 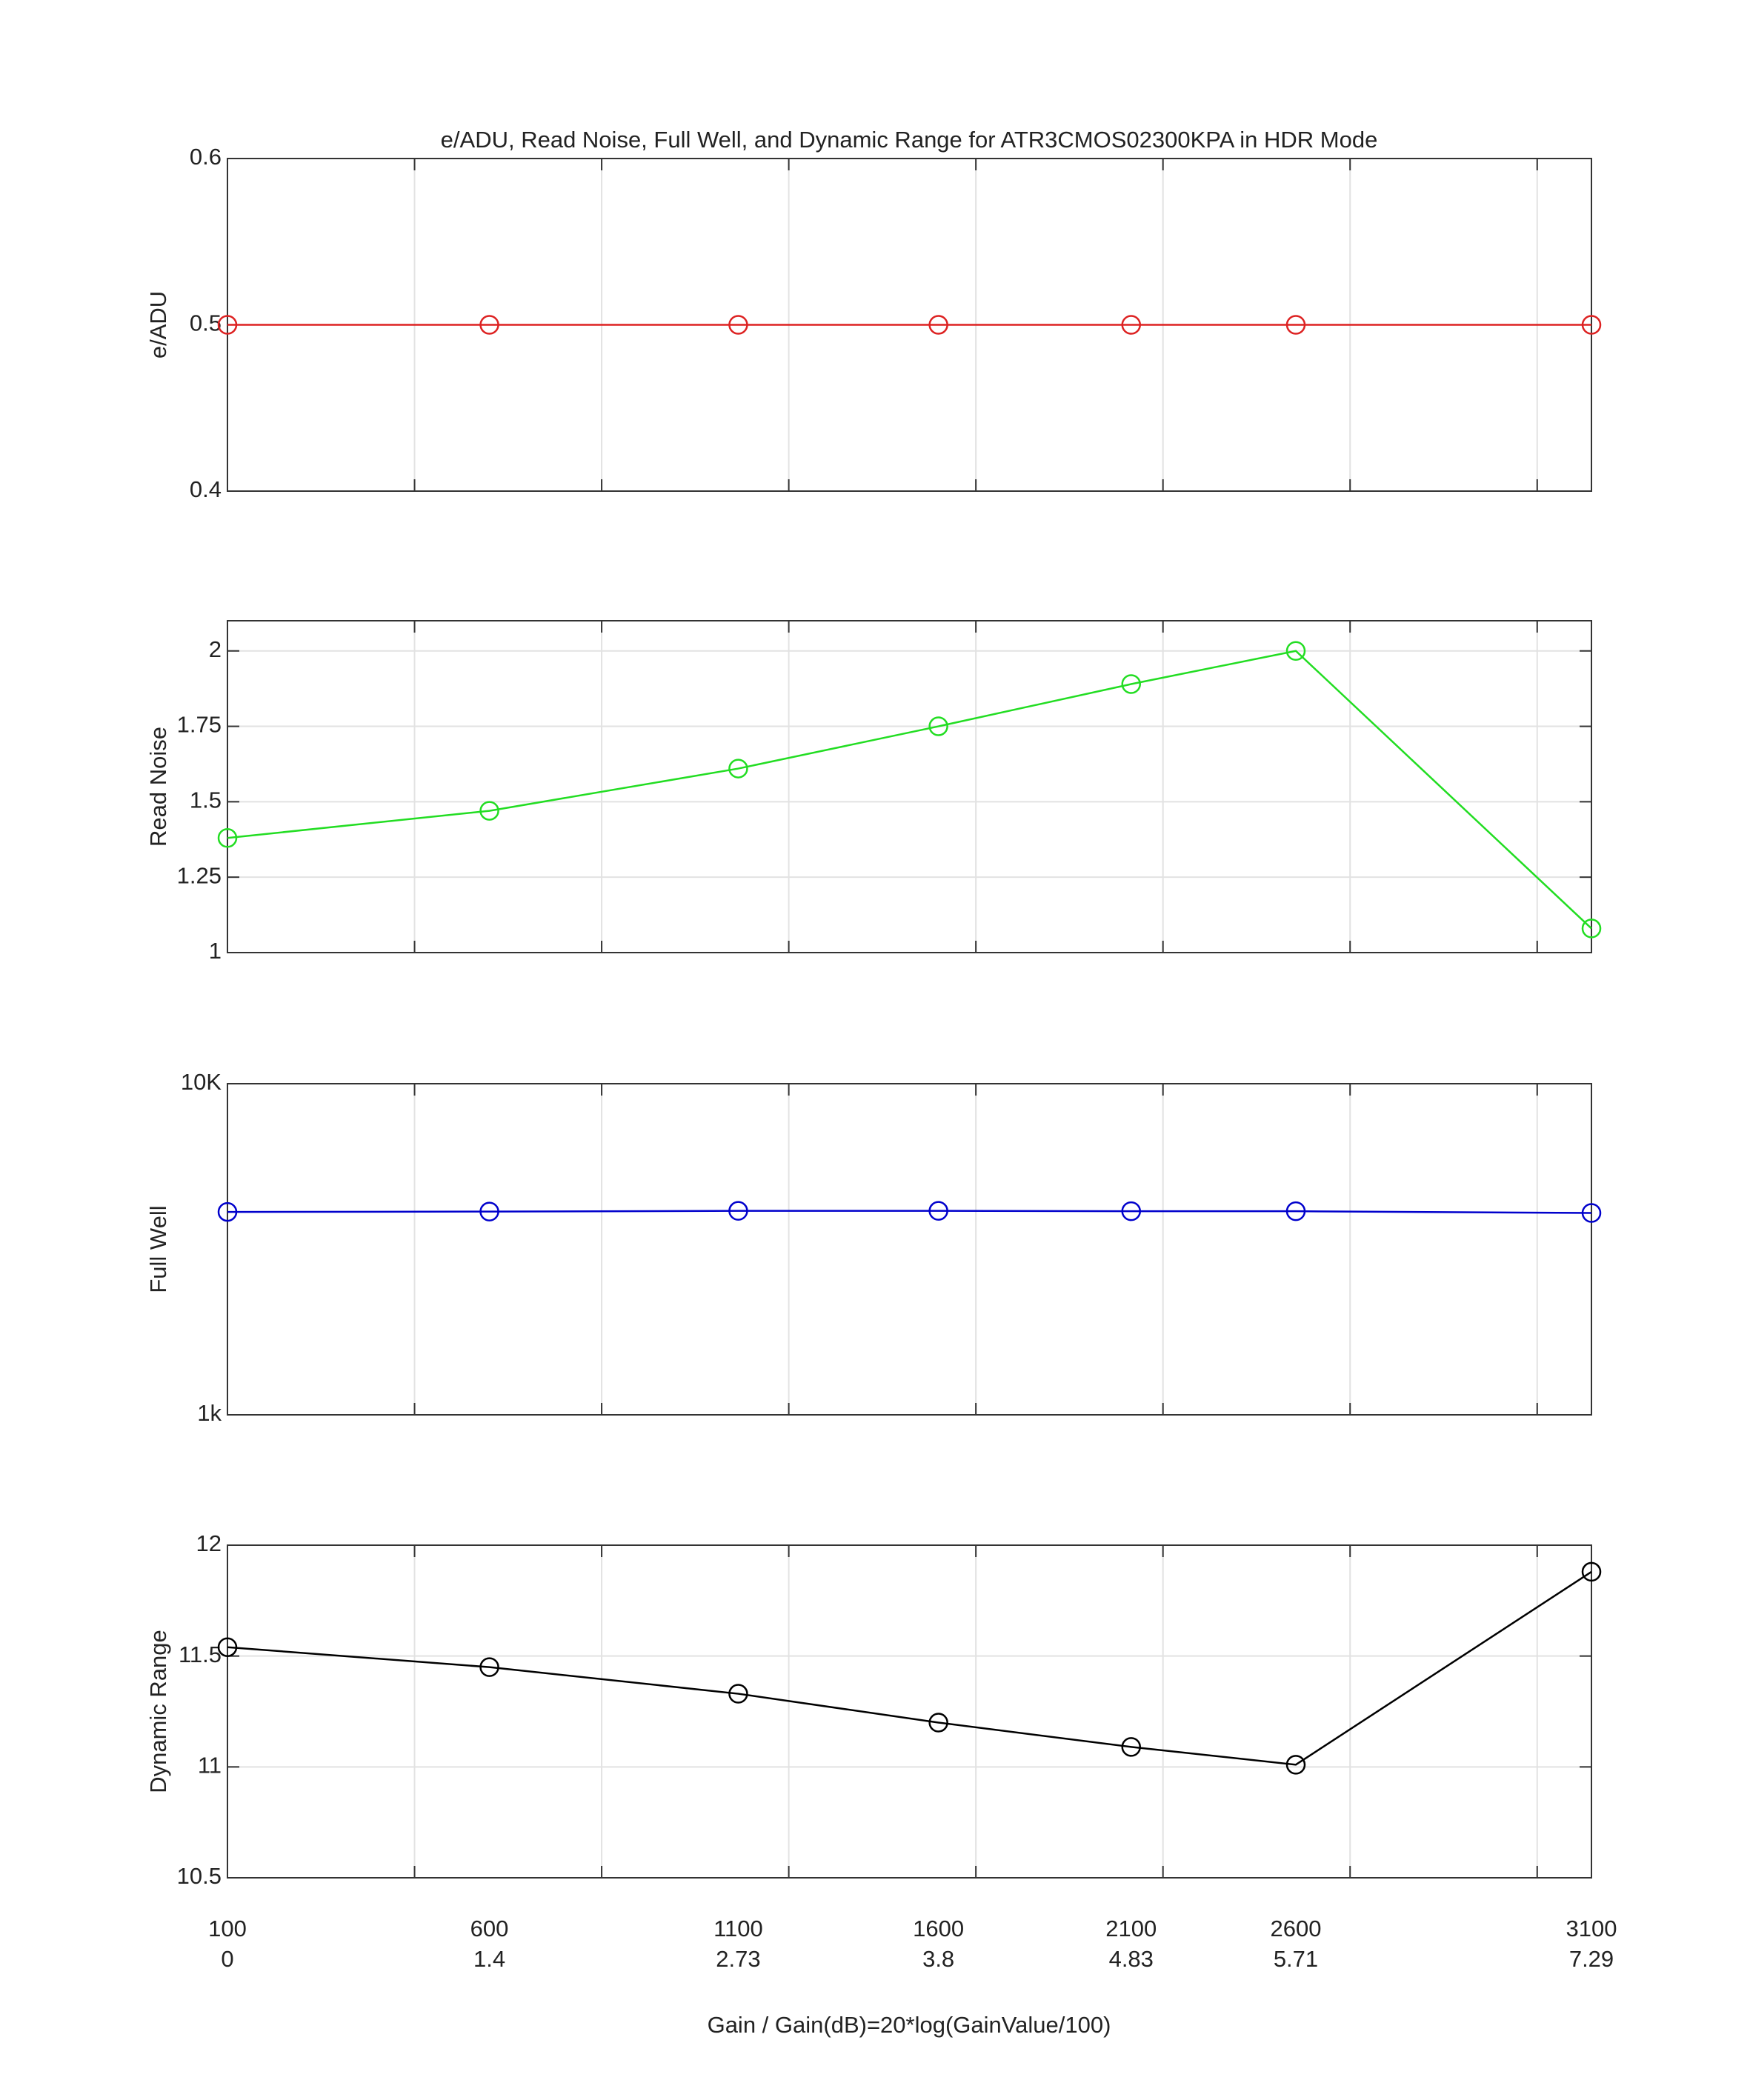 What do you see at coordinates (215, 649) in the screenshot?
I see `y-tick-label: 2` at bounding box center [215, 649].